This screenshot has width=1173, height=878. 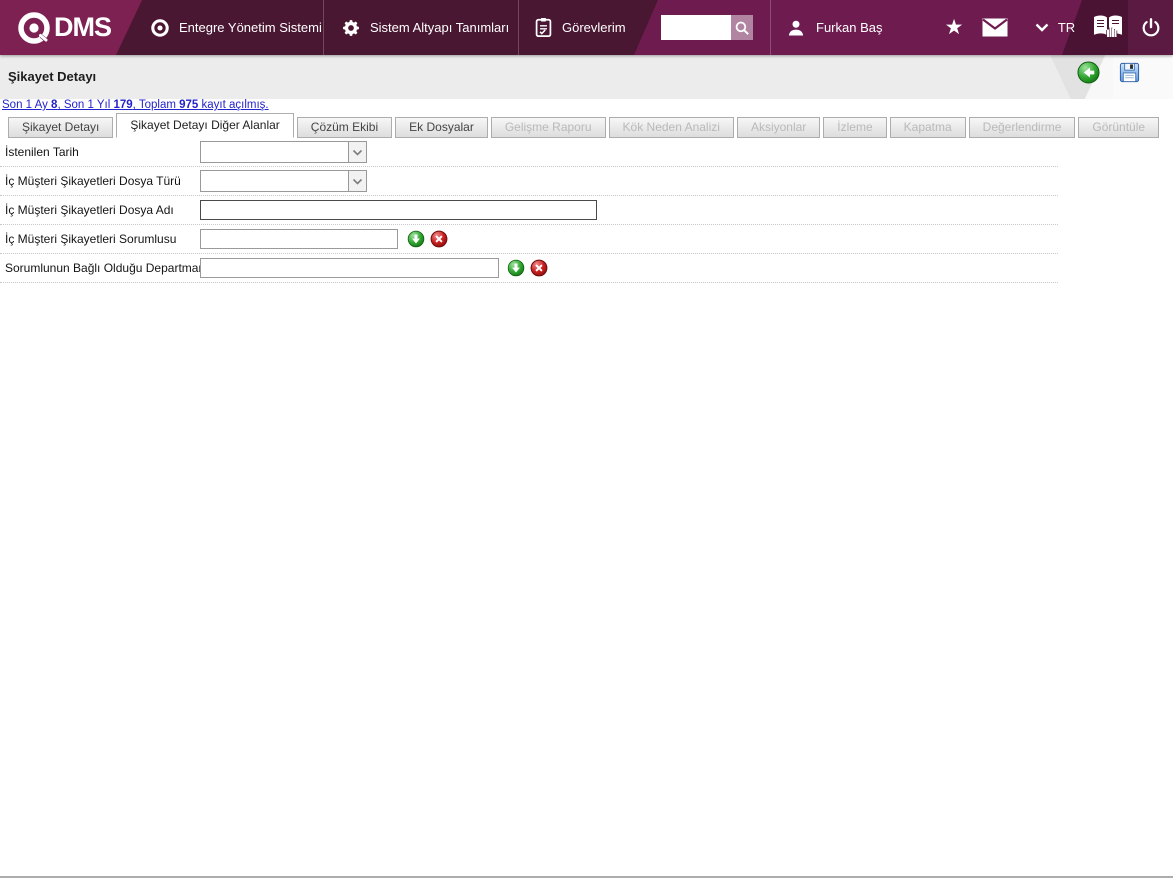 What do you see at coordinates (586, 77) in the screenshot?
I see `page-title-bar: Şikayet Detayı` at bounding box center [586, 77].